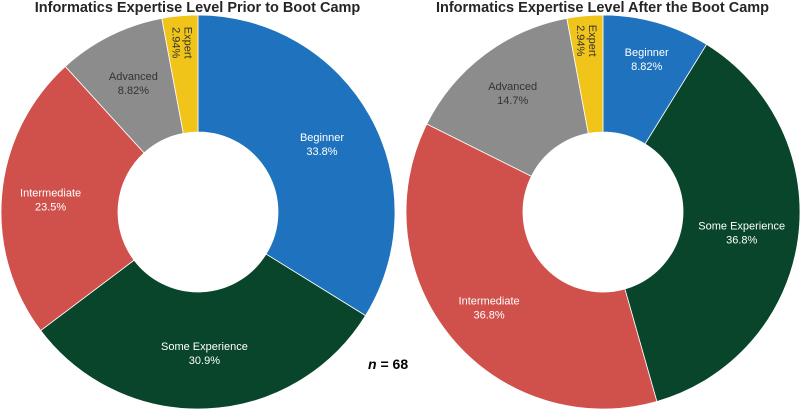 This screenshot has height=411, width=800. I want to click on sample-size-equals: =, so click(384, 364).